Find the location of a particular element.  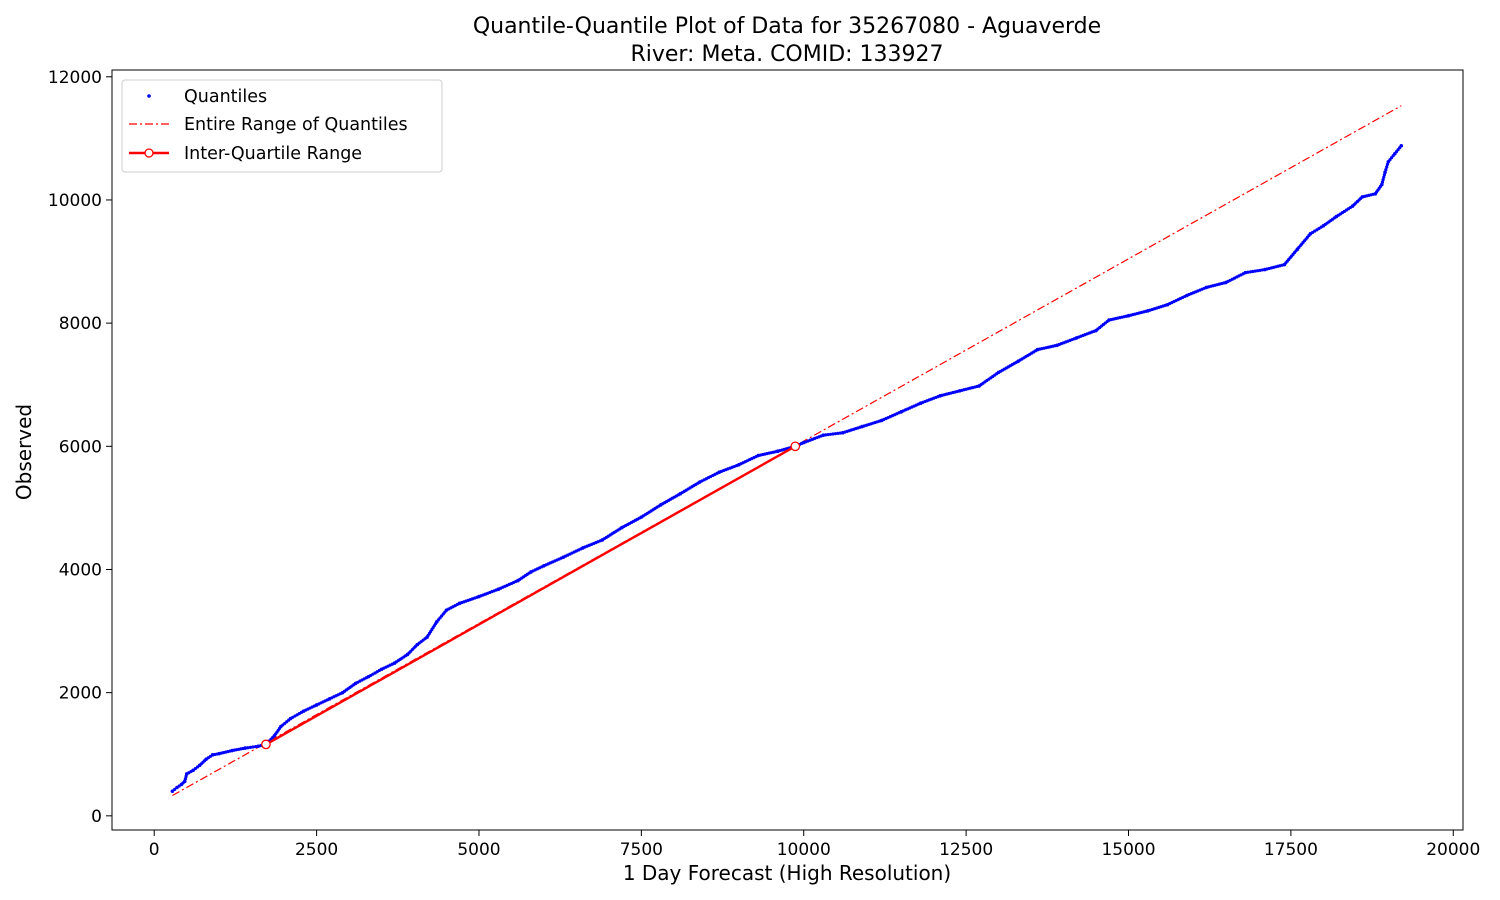

x-tick-label: 5000 is located at coordinates (478, 850).